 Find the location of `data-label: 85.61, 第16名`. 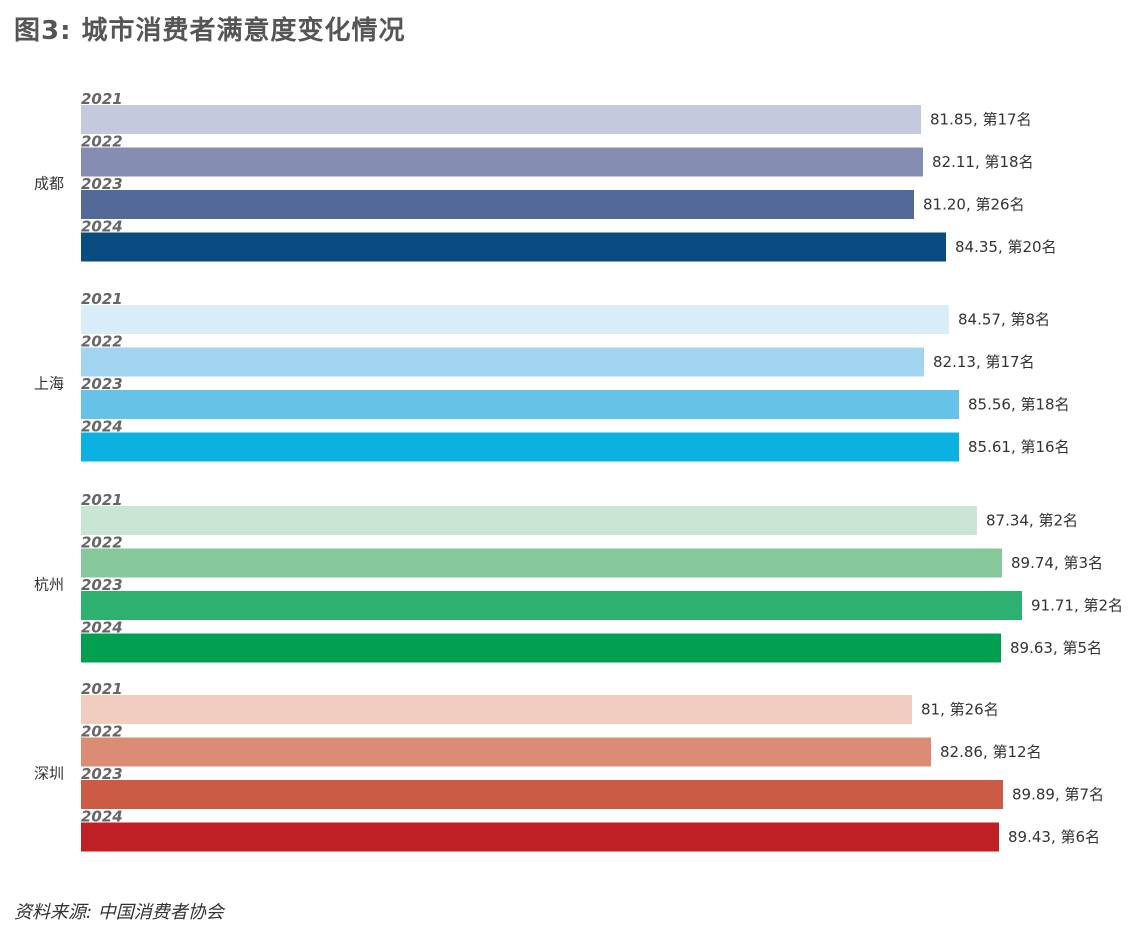

data-label: 85.61, 第16名 is located at coordinates (1019, 447).